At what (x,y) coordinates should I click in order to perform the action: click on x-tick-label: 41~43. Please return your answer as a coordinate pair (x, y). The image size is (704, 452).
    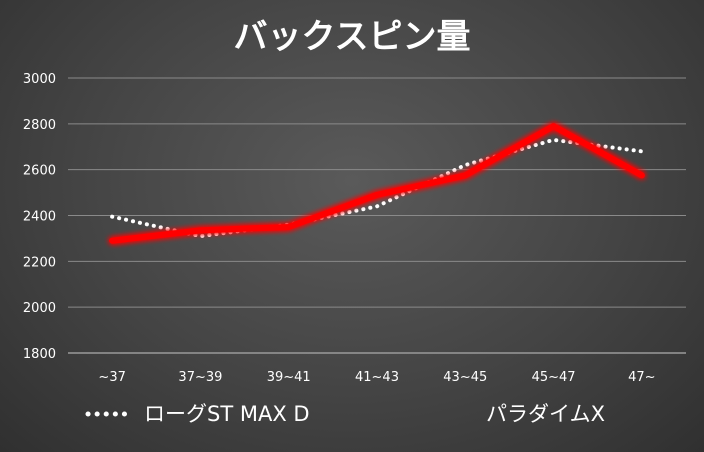
    Looking at the image, I should click on (377, 377).